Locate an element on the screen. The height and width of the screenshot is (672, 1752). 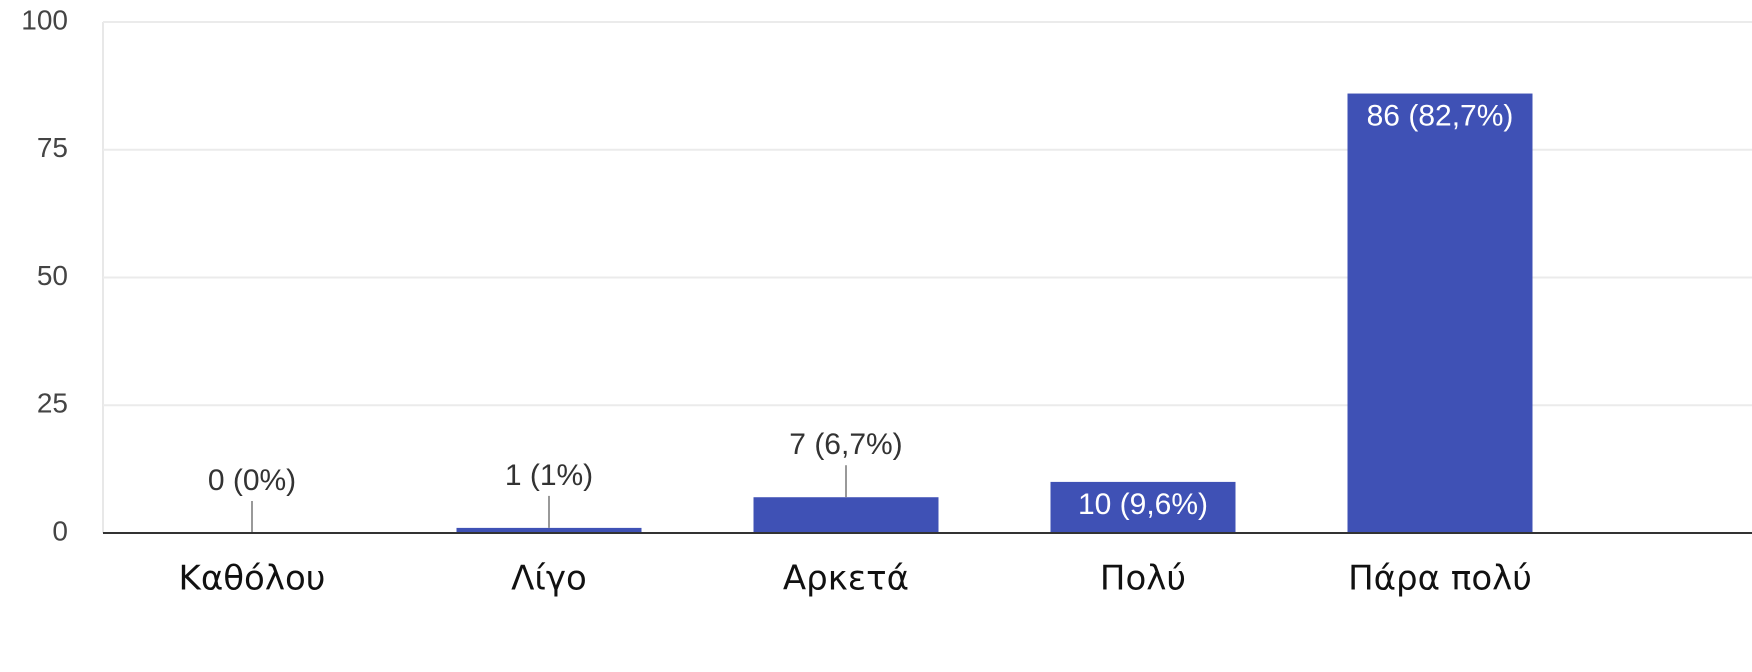
x-tick-label: Λίγο is located at coordinates (549, 579).